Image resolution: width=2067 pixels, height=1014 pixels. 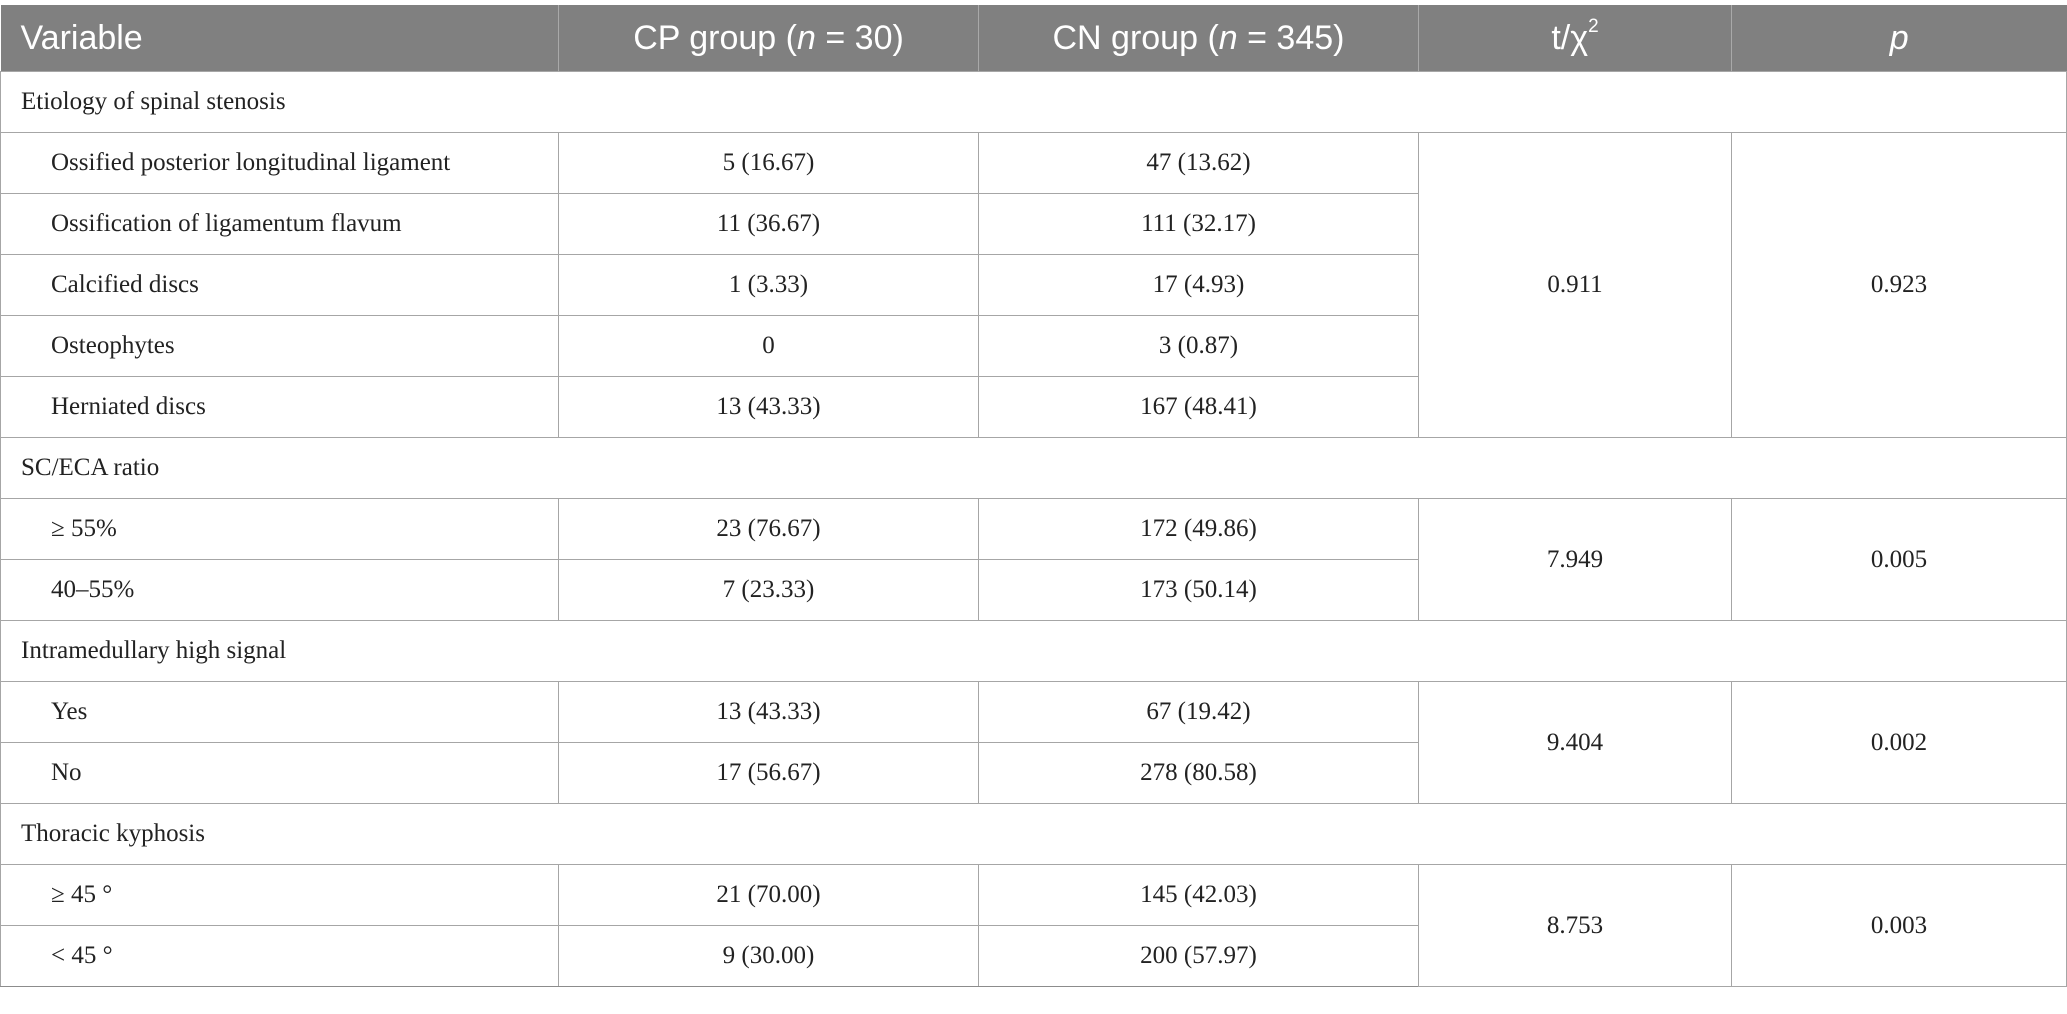 What do you see at coordinates (279, 590) in the screenshot?
I see `row-label: 40–55%` at bounding box center [279, 590].